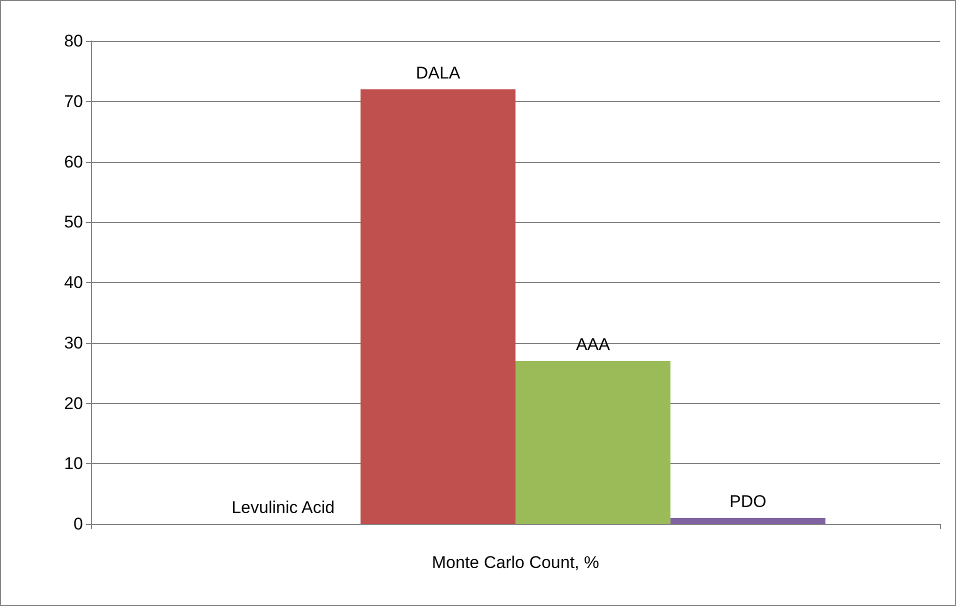 This screenshot has height=606, width=956. I want to click on y-tick-label: 0, so click(78, 524).